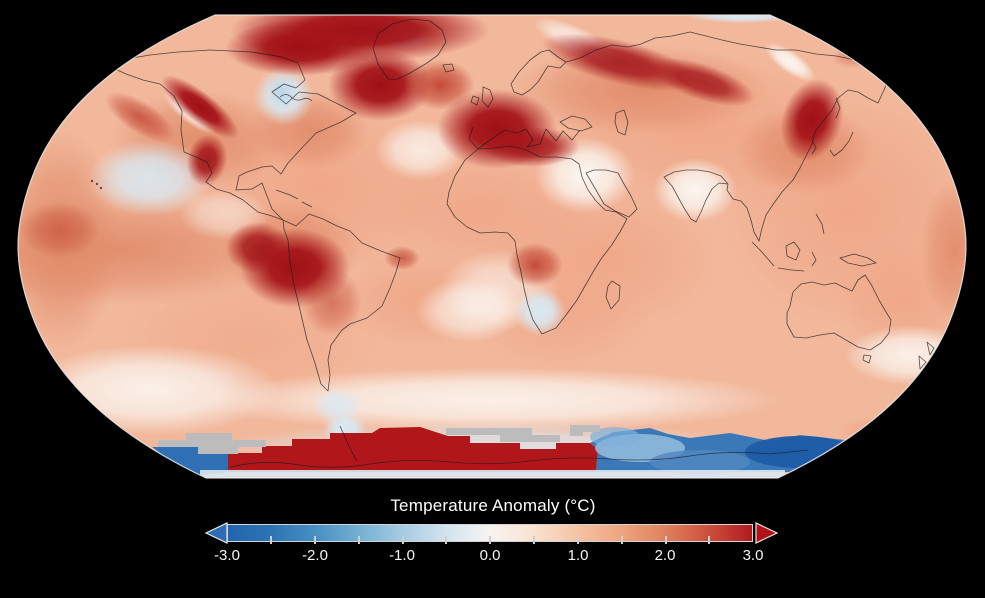 This screenshot has width=985, height=598. Describe the element at coordinates (402, 555) in the screenshot. I see `colorbar-tick-label: -1.0` at that location.